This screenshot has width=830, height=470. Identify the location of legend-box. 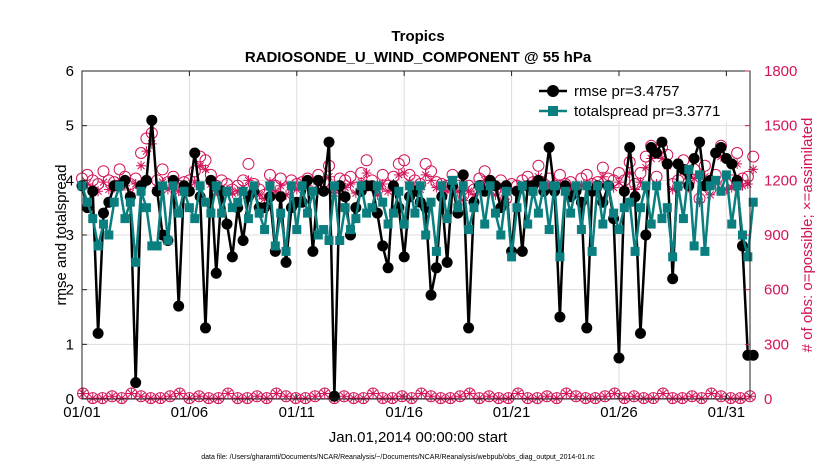
(636, 99).